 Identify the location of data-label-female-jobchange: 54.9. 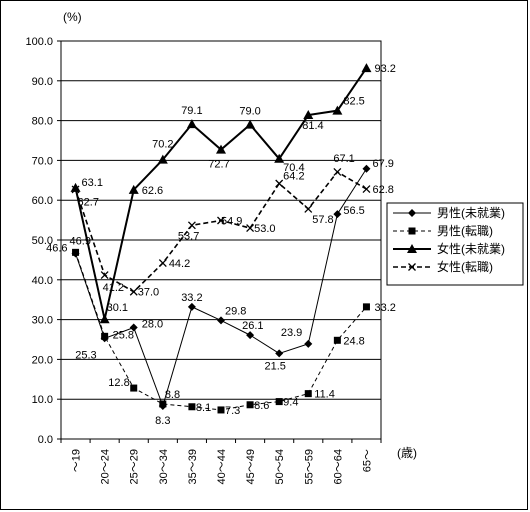
(231, 221).